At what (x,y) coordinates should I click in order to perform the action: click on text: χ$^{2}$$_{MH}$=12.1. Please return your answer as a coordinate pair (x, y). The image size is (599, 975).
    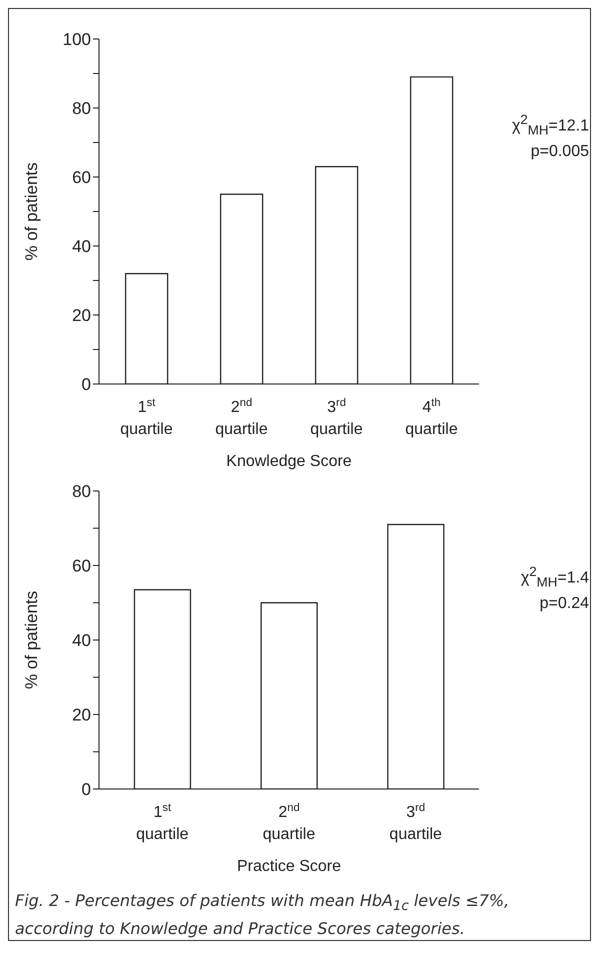
    Looking at the image, I should click on (549, 125).